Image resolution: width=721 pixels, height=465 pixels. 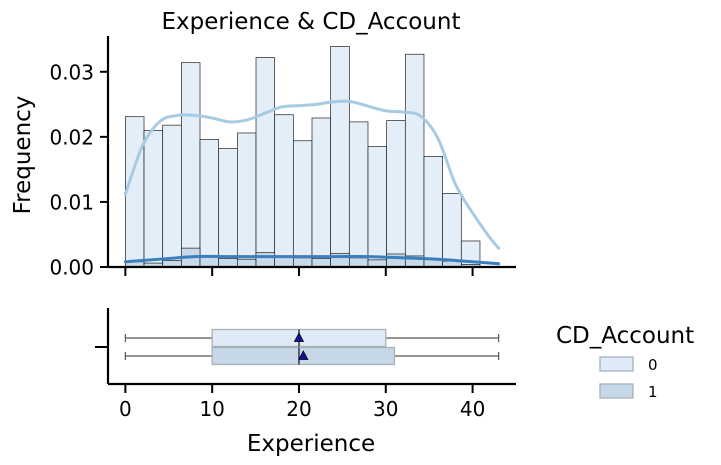 What do you see at coordinates (71, 137) in the screenshot?
I see `y-tick-label: 0.02` at bounding box center [71, 137].